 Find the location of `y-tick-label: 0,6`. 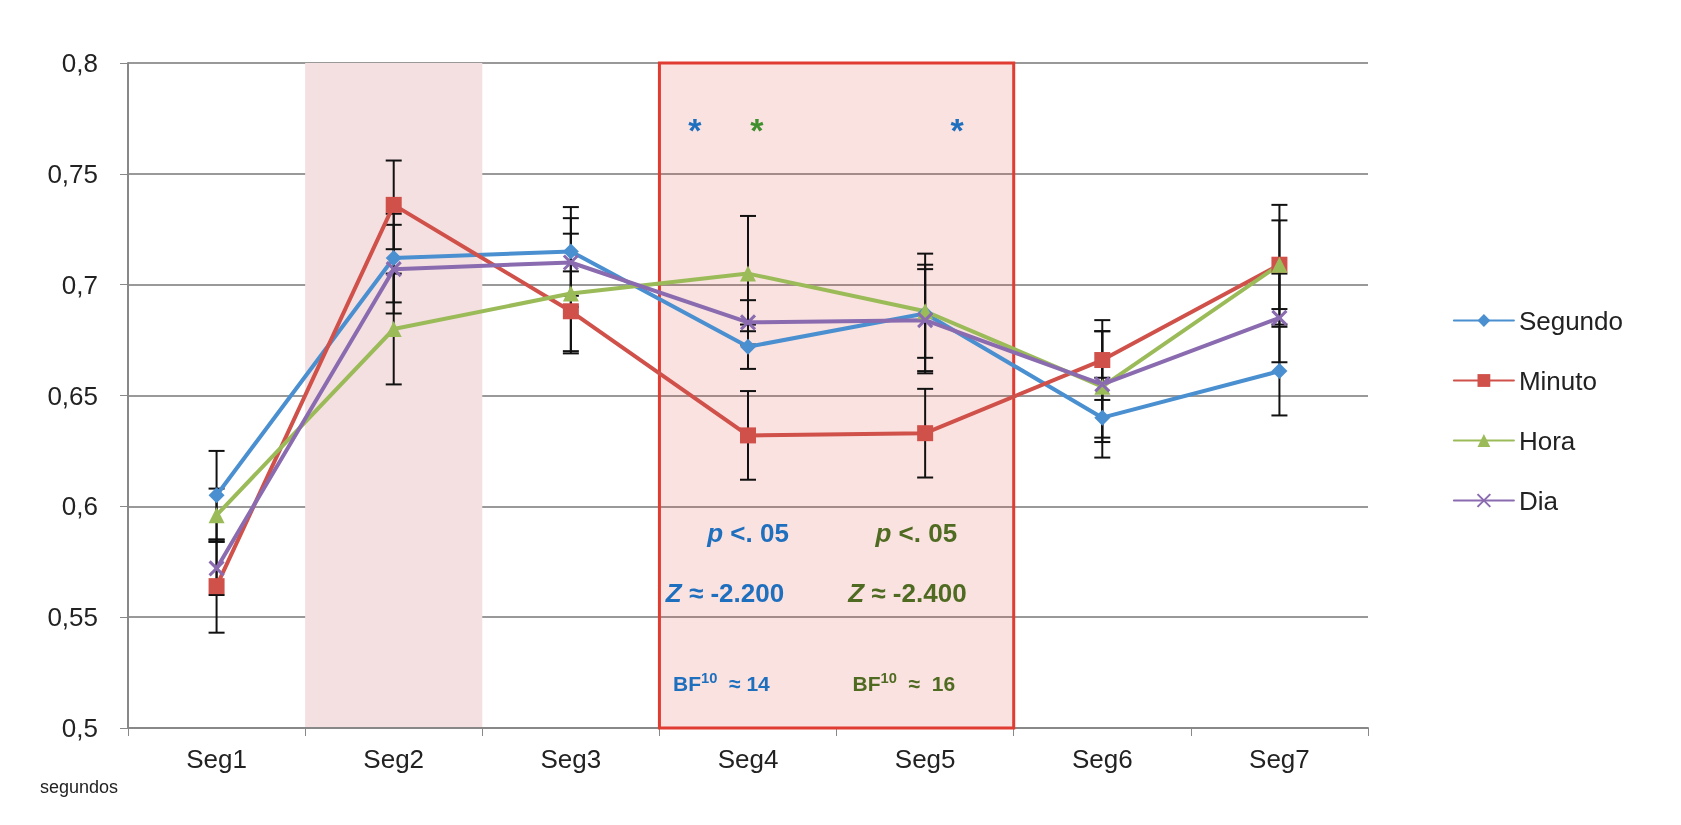

y-tick-label: 0,6 is located at coordinates (79, 506).